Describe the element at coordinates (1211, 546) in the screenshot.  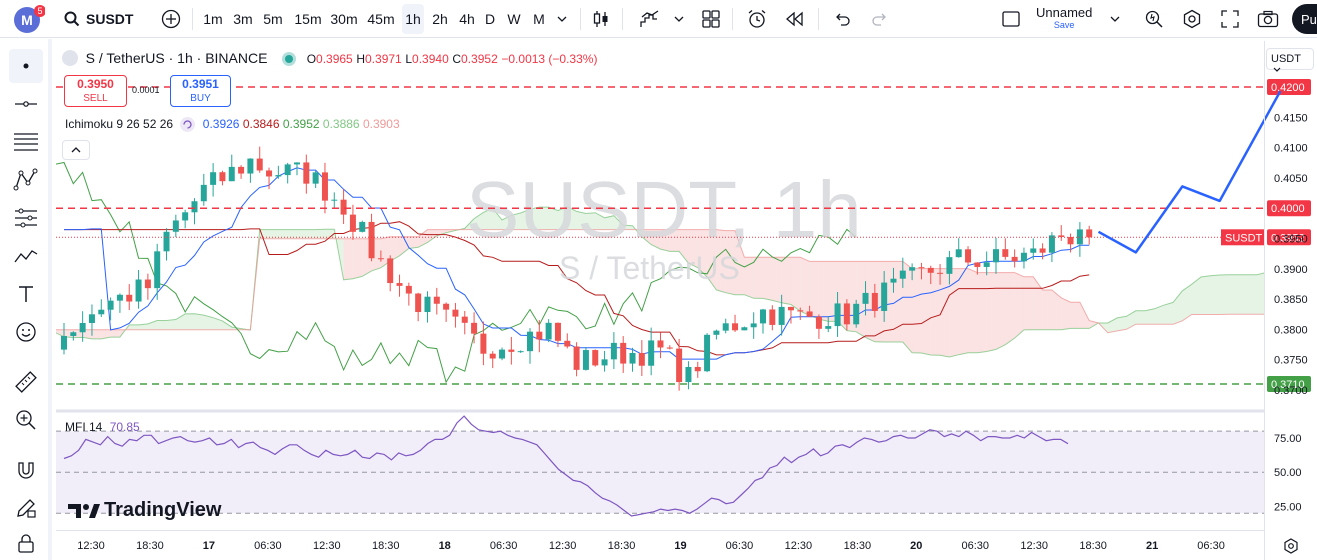
I see `time-tick-label: 06:30` at that location.